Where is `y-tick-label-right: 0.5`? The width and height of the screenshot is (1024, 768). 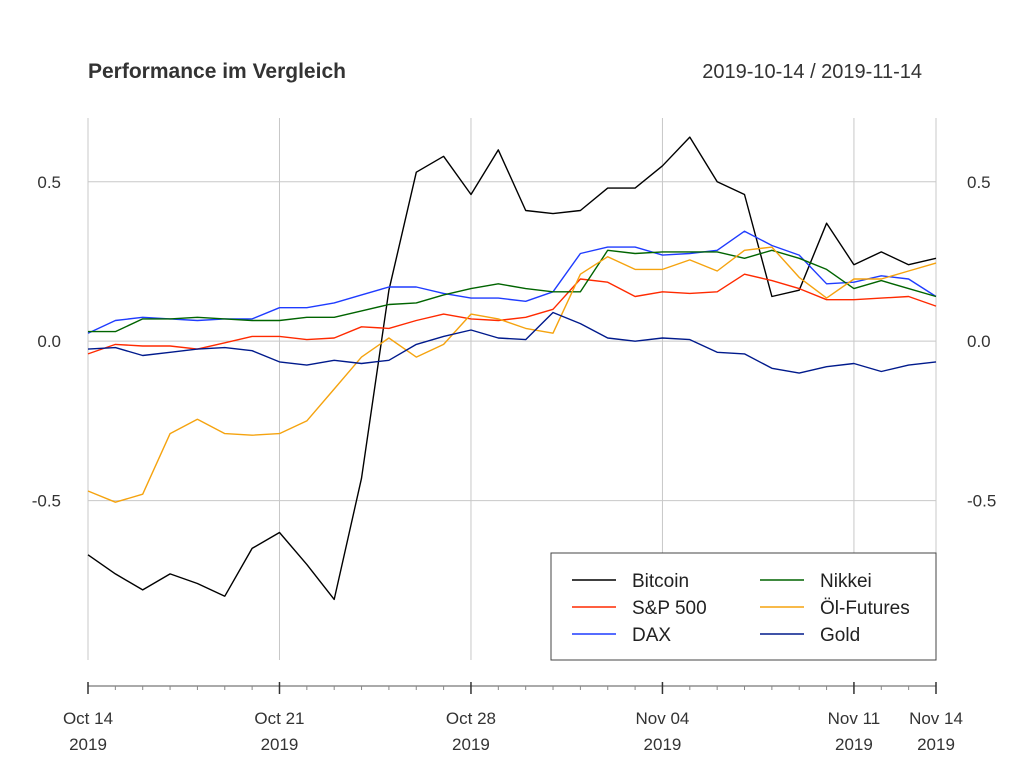 y-tick-label-right: 0.5 is located at coordinates (979, 182).